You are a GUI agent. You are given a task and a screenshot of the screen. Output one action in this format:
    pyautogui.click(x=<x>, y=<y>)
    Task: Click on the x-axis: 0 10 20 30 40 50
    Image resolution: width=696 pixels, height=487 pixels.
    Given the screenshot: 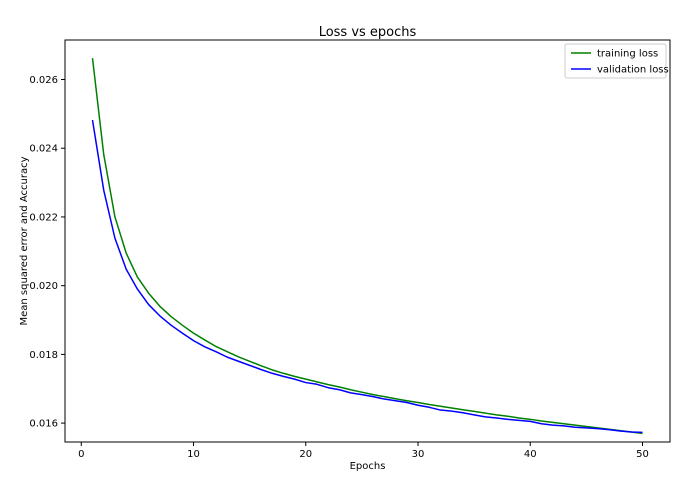 What is the action you would take?
    pyautogui.click(x=363, y=451)
    